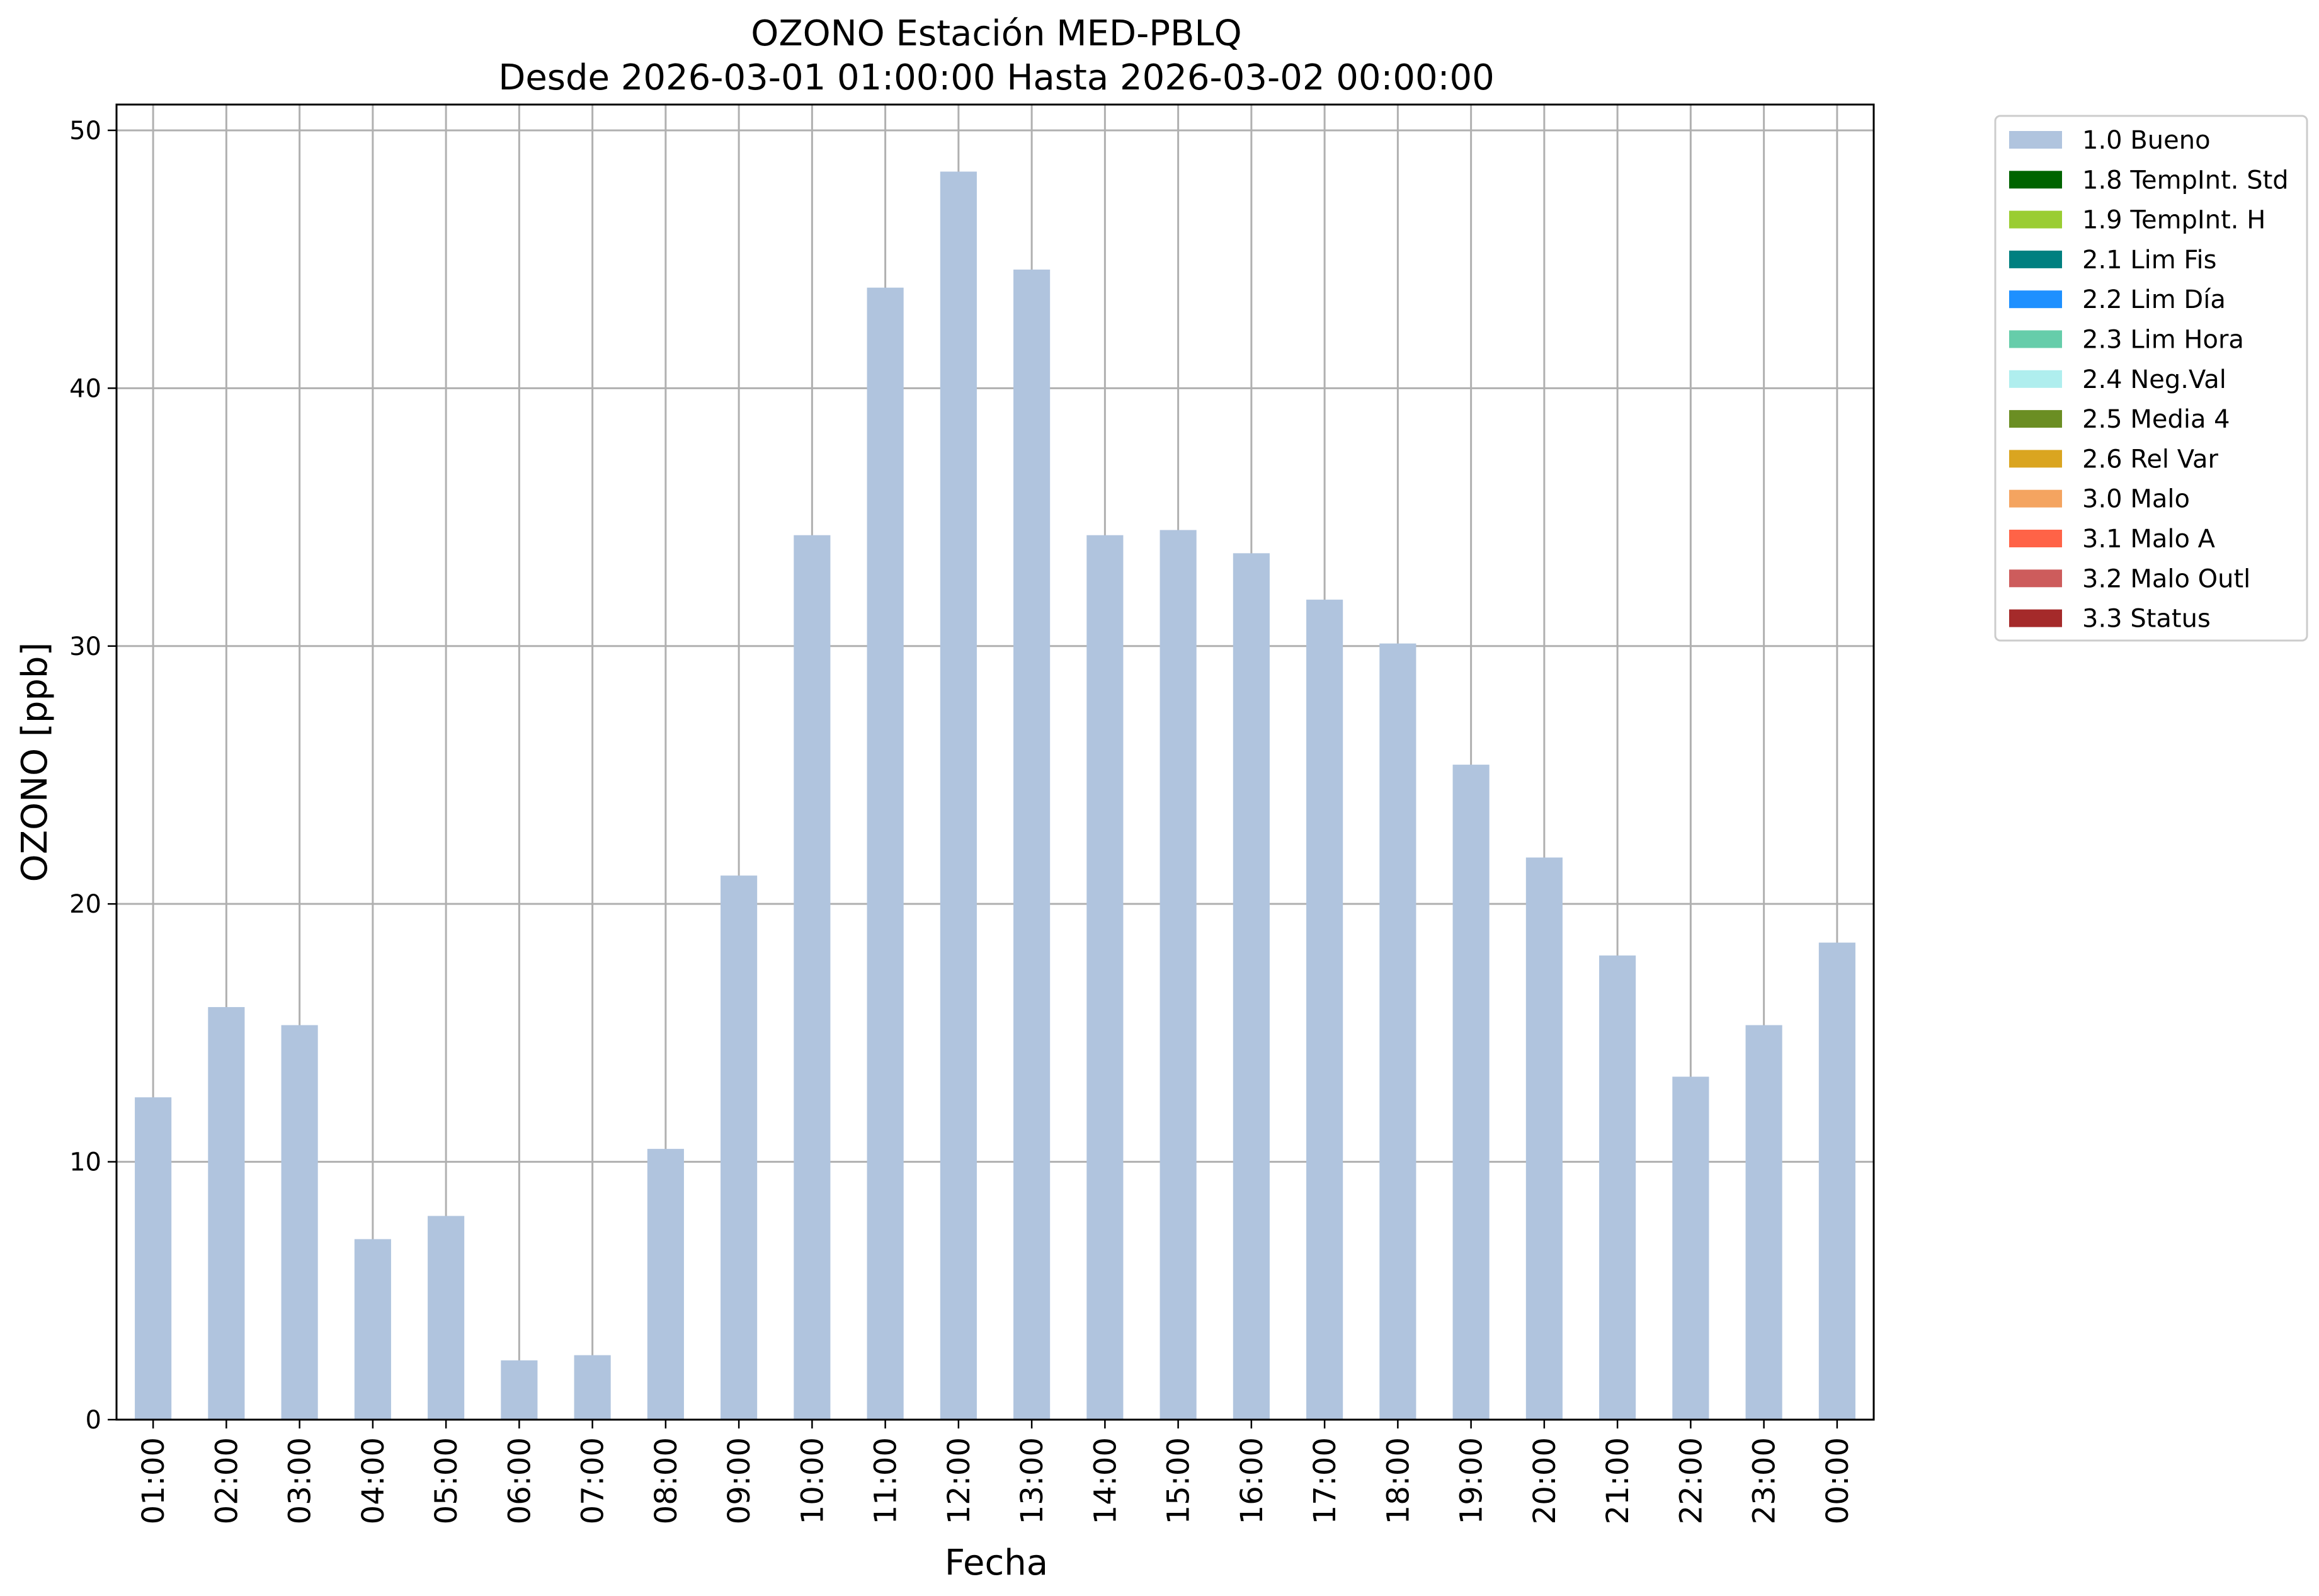 Image resolution: width=2319 pixels, height=1596 pixels. Describe the element at coordinates (996, 1562) in the screenshot. I see `x-axis-label: Fecha` at that location.